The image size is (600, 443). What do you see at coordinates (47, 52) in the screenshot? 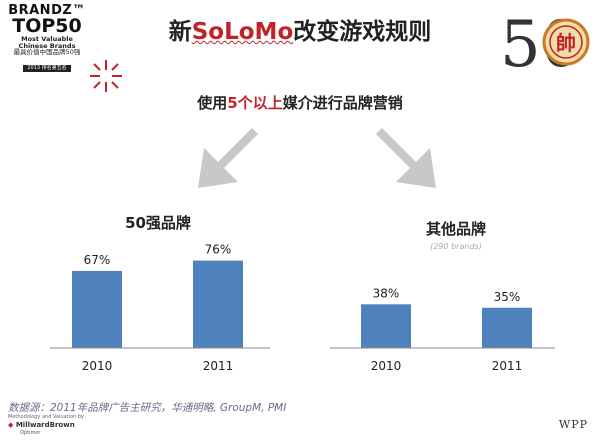
I see `logo-line-chinese-name: 最具价值中国品牌50强` at bounding box center [47, 52].